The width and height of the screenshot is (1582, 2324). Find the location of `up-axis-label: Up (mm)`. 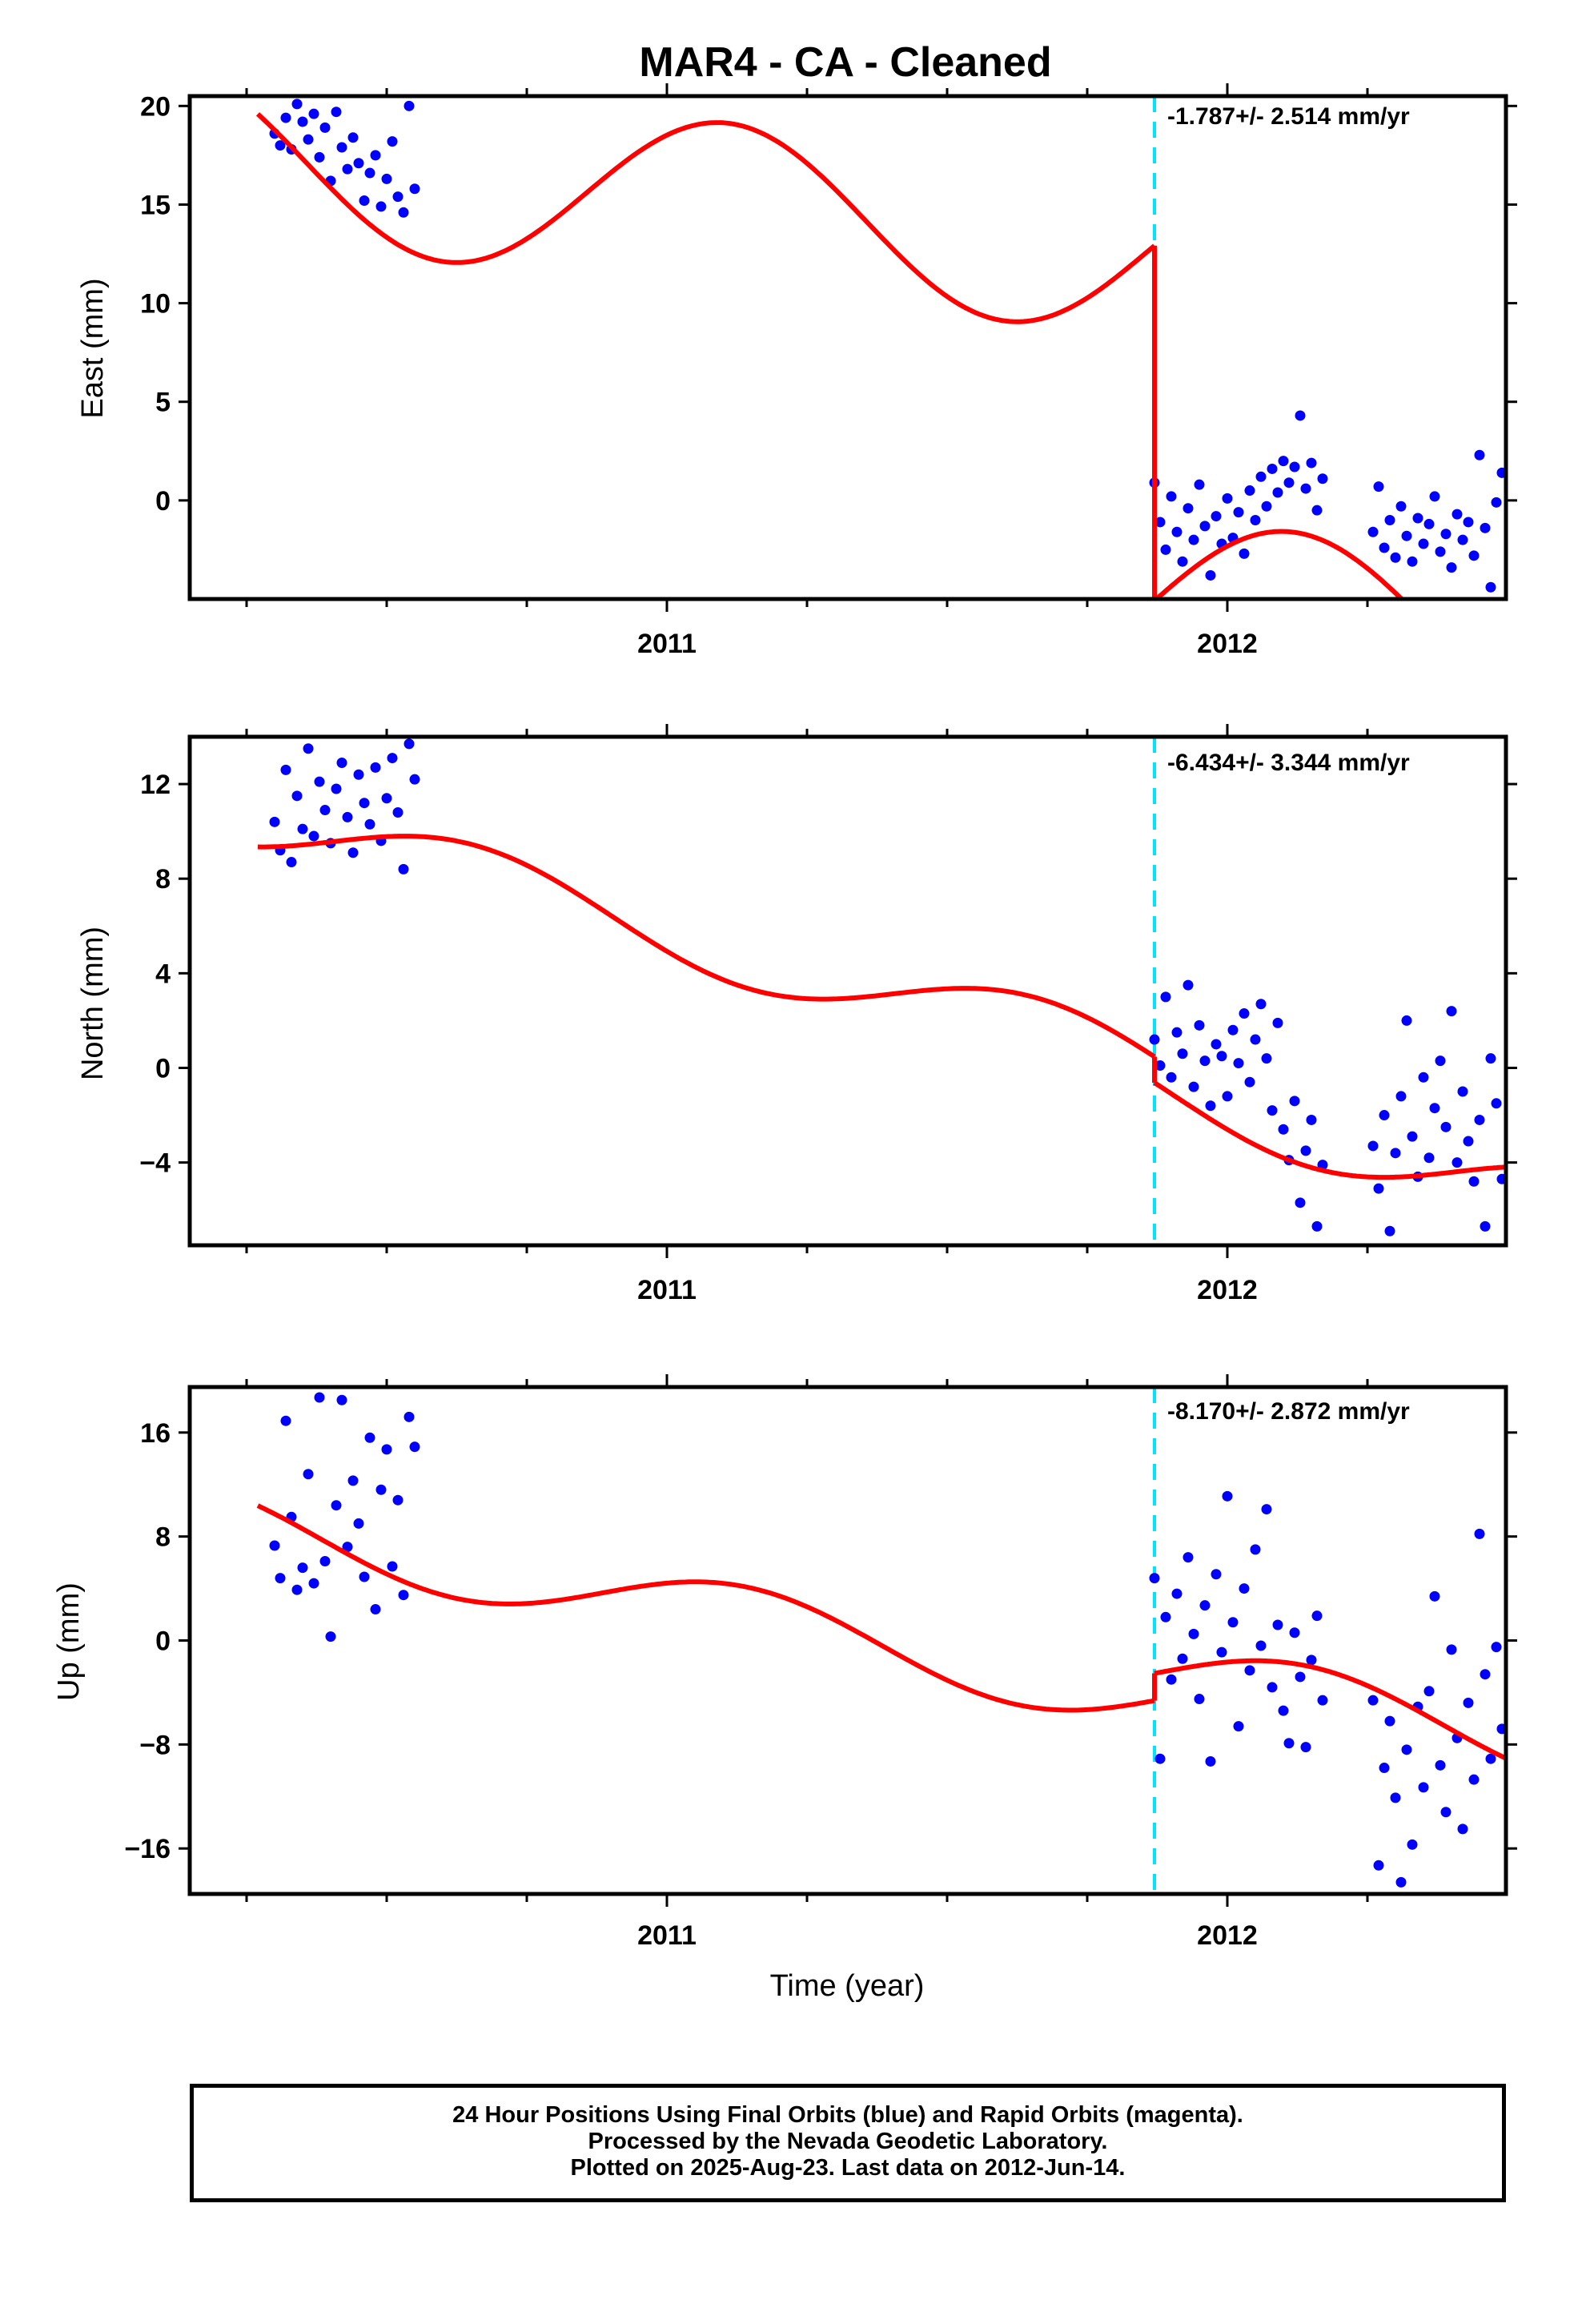

up-axis-label: Up (mm) is located at coordinates (69, 1642).